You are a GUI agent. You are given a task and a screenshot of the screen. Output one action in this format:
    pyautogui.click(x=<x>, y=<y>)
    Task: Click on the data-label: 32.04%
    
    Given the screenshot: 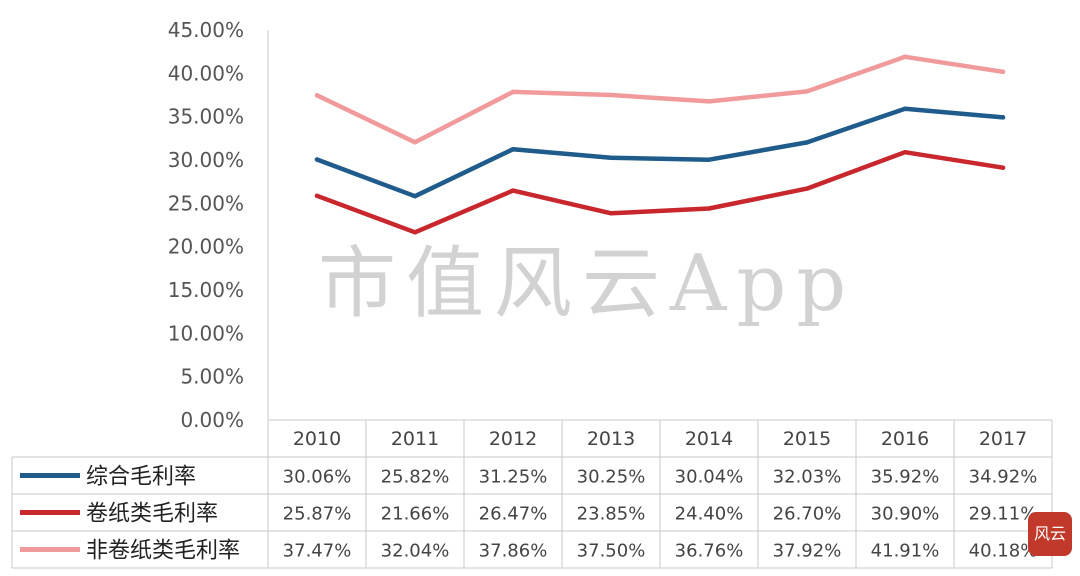 What is the action you would take?
    pyautogui.click(x=415, y=551)
    